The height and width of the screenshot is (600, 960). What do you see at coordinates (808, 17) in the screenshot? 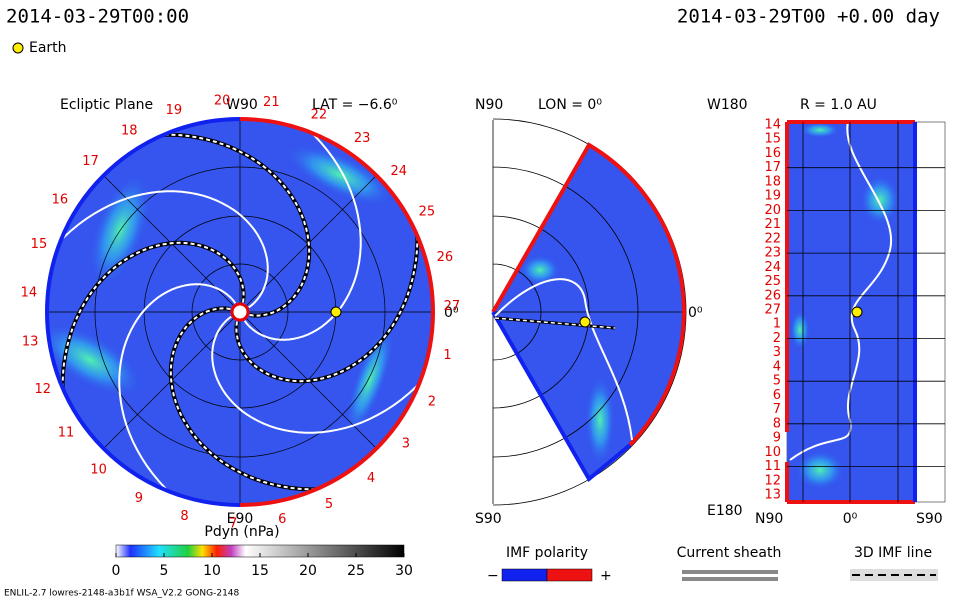
I see `model-time: 2014-03-29T00 +0.00 day` at bounding box center [808, 17].